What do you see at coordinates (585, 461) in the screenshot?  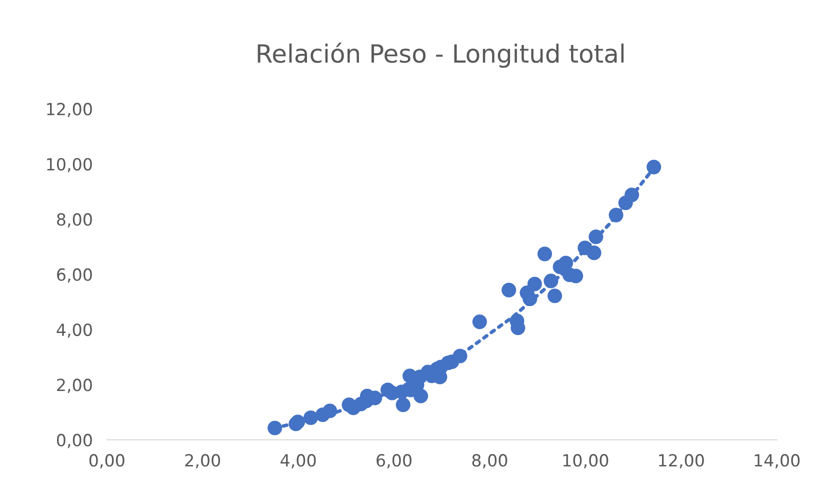 I see `x-tick-label: 10,00` at bounding box center [585, 461].